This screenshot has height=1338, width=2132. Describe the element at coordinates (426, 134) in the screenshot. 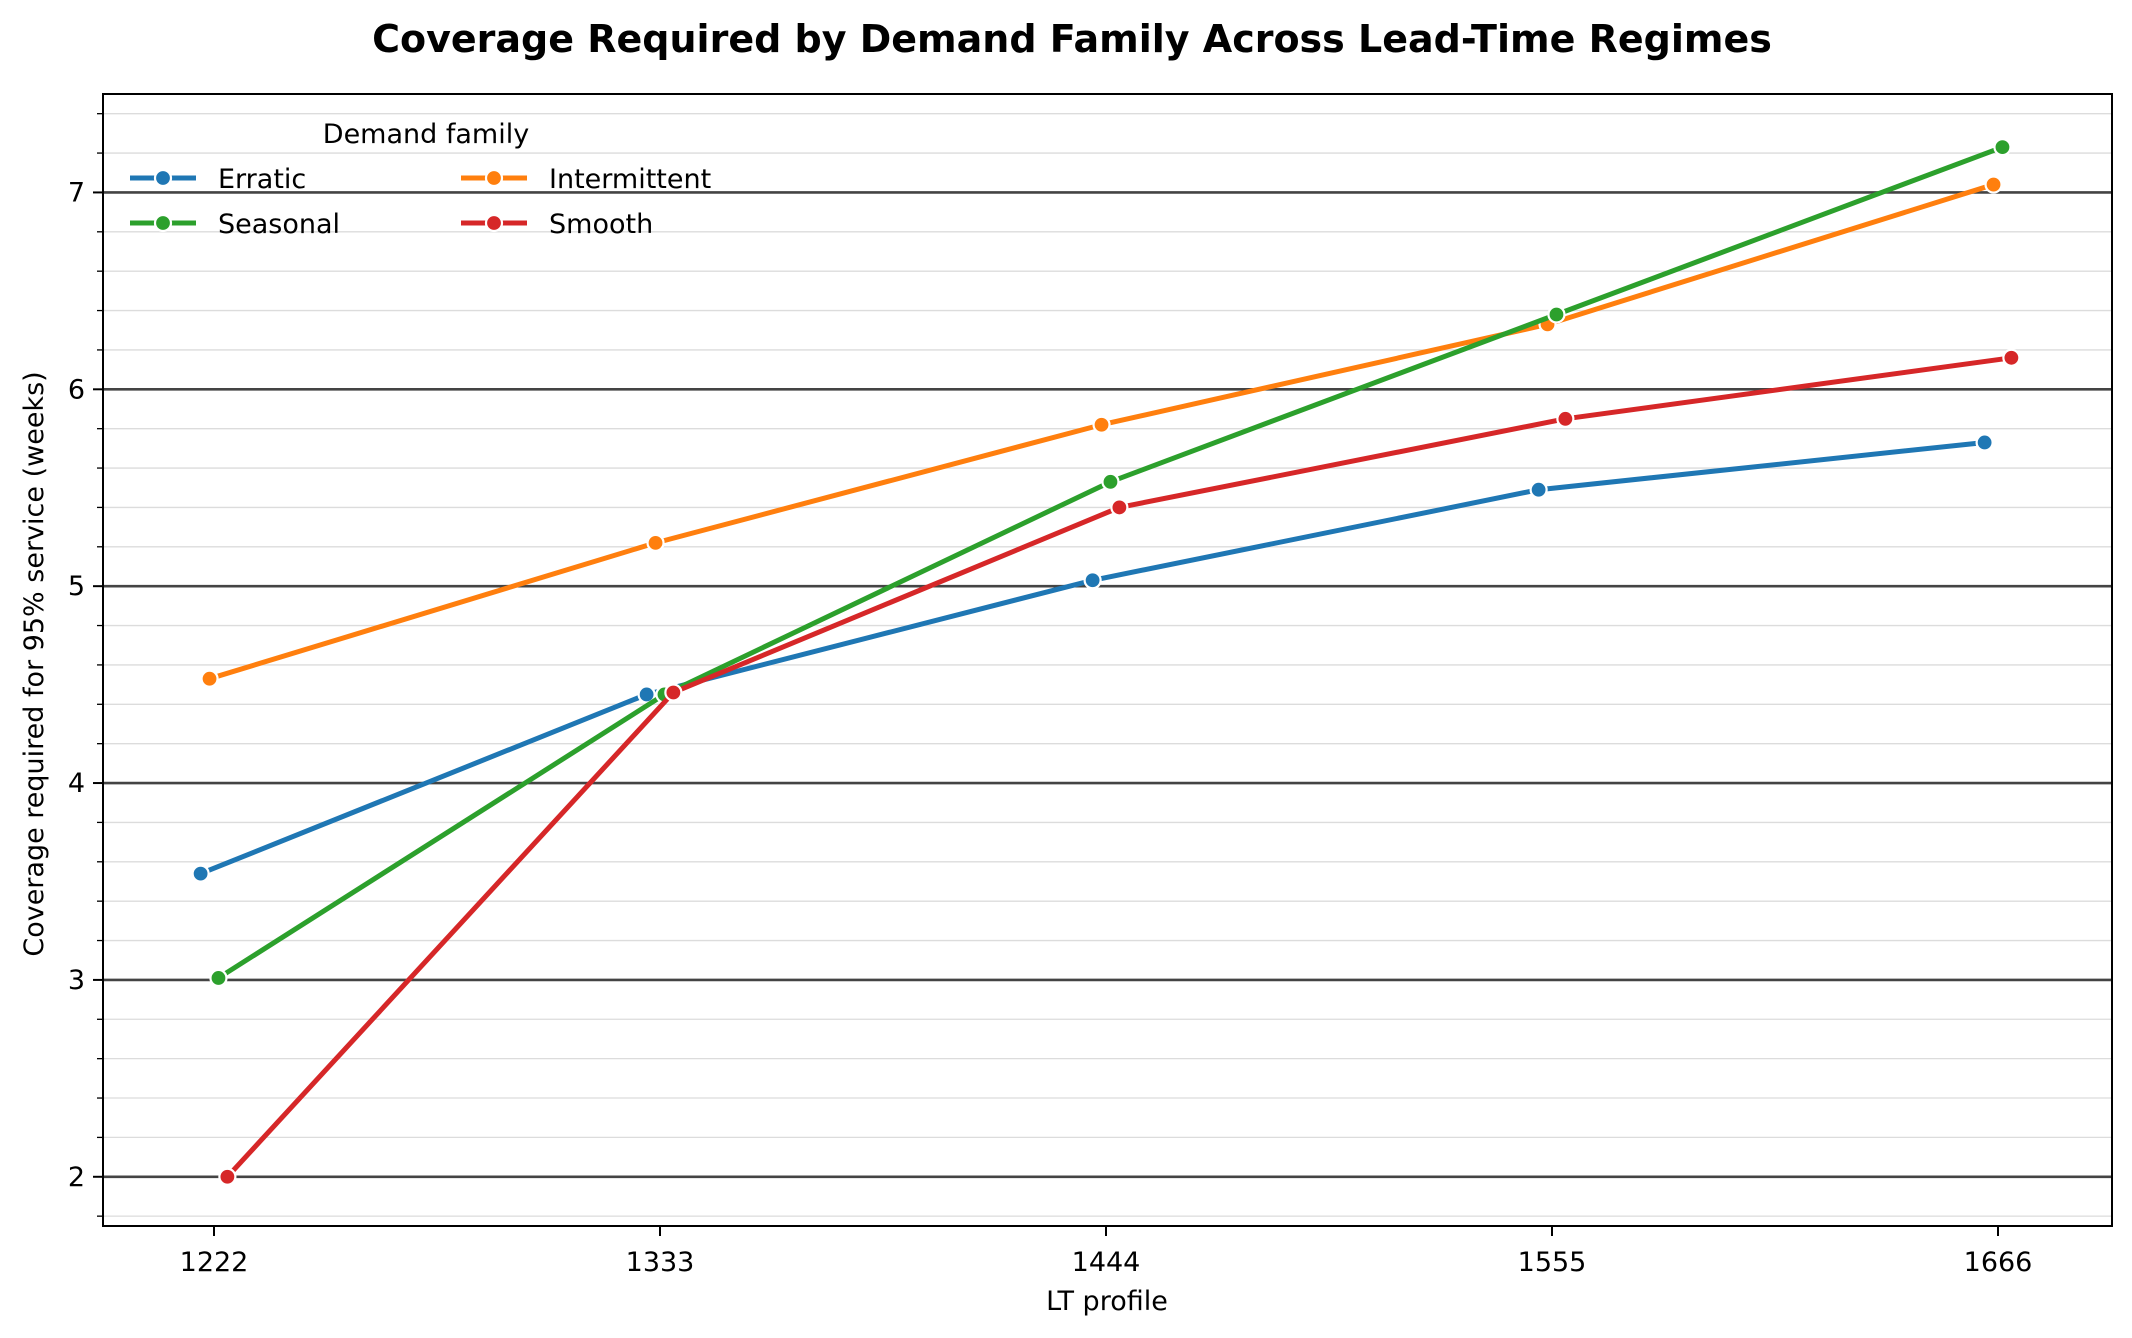

I see `legend-title: Demand family` at that location.